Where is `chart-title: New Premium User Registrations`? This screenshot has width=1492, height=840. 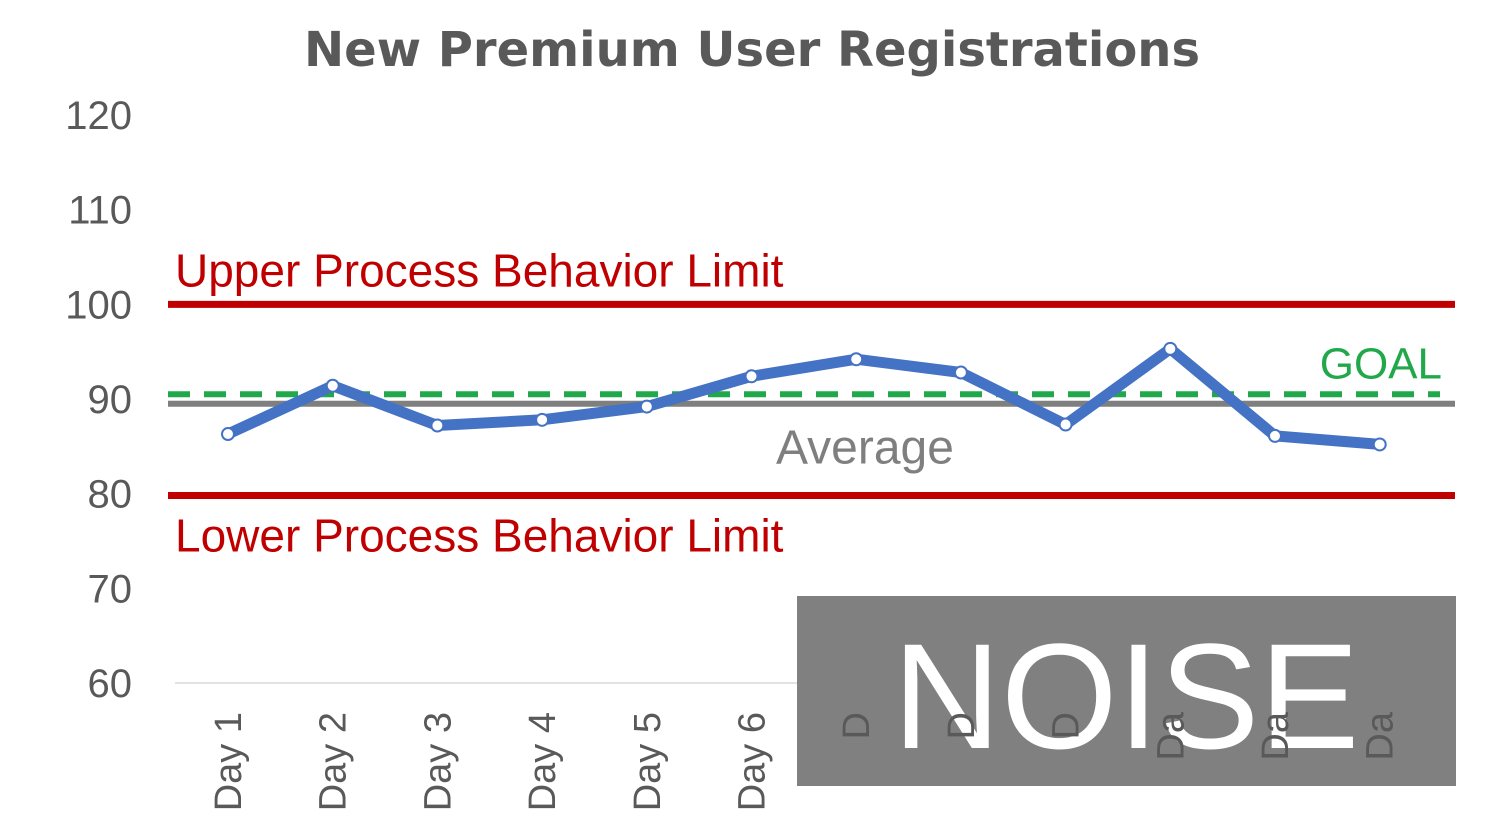 chart-title: New Premium User Registrations is located at coordinates (752, 50).